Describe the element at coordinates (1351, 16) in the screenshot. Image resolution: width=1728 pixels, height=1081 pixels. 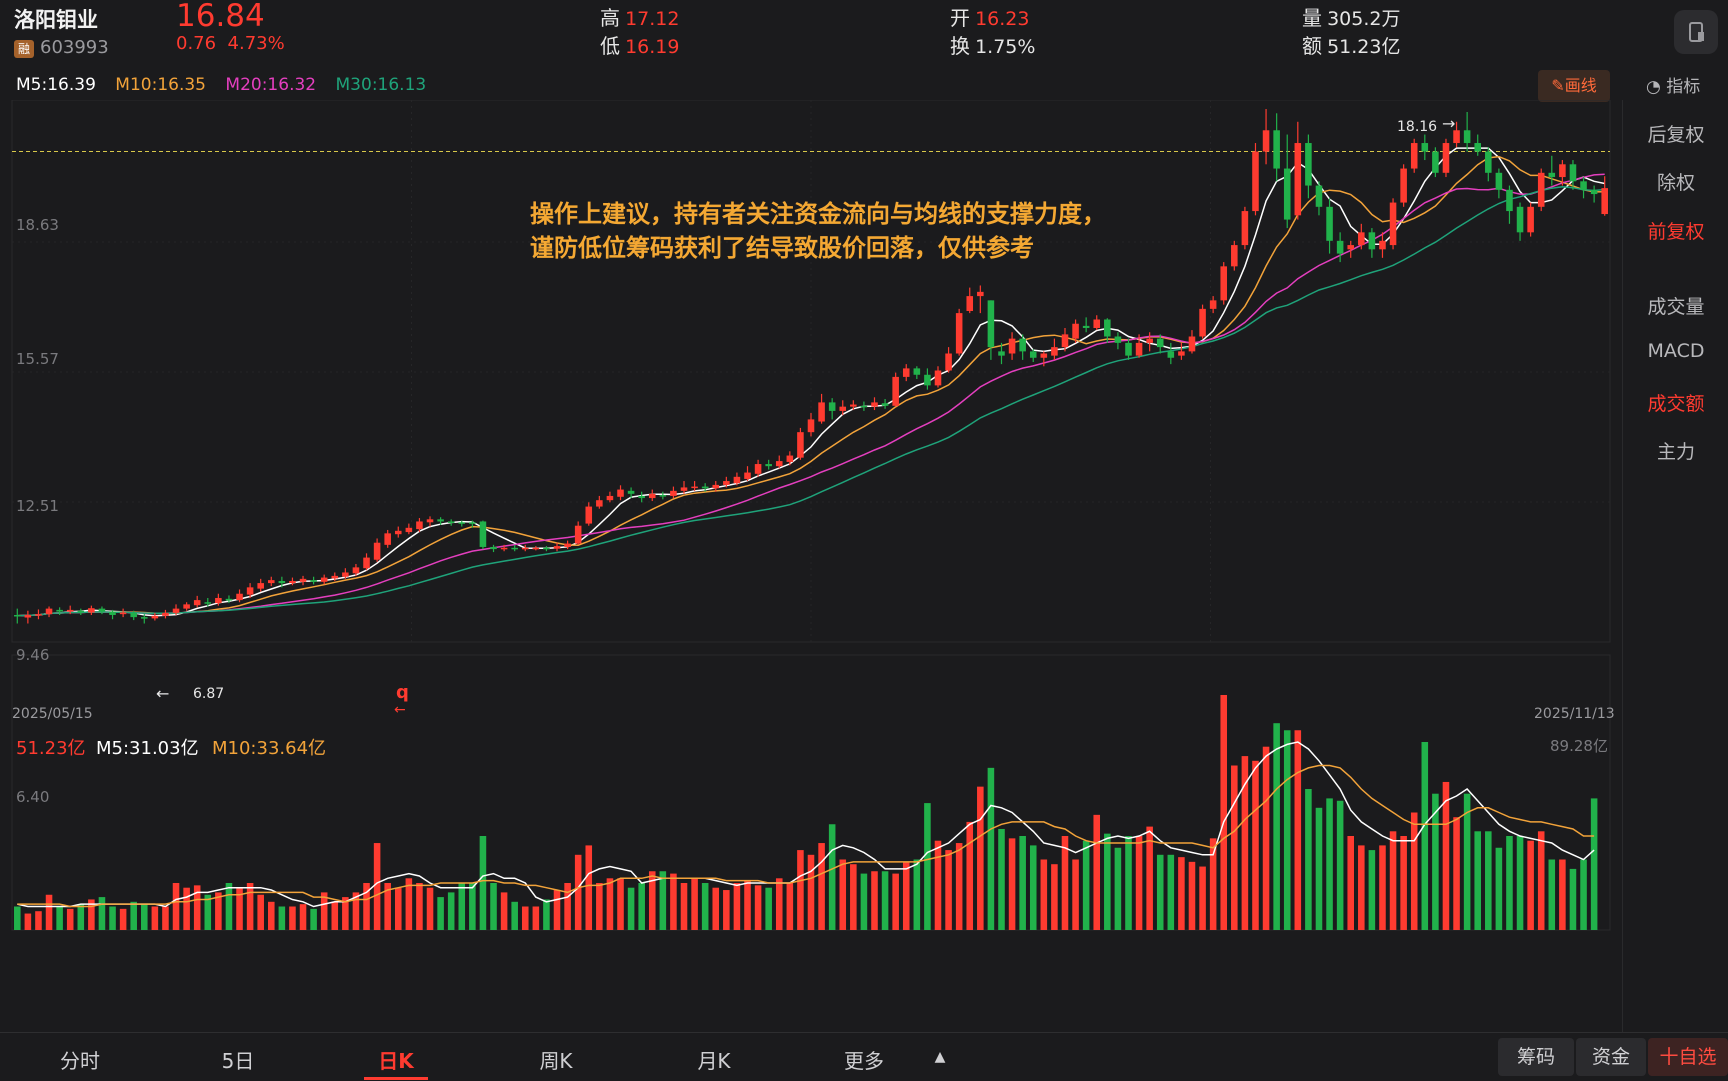
I see `volume-quote: 量 305.2万` at that location.